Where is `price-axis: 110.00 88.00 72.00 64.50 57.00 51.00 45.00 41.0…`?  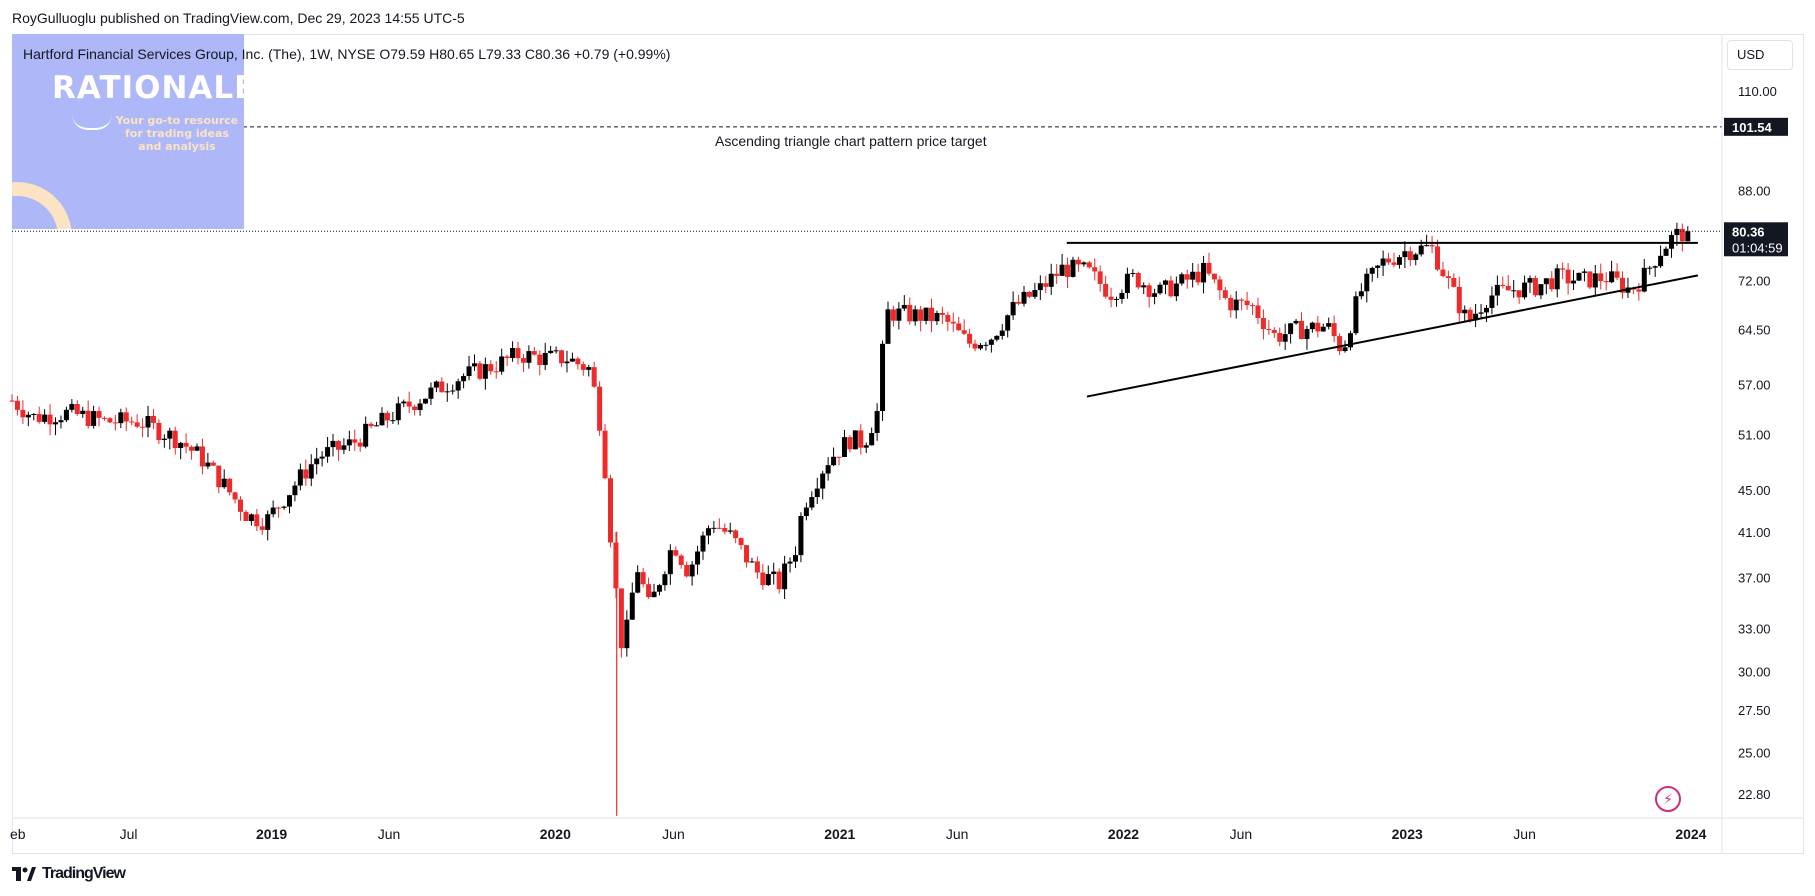 price-axis: 110.00 88.00 72.00 64.50 57.00 51.00 45.00 41.0… is located at coordinates (1754, 443).